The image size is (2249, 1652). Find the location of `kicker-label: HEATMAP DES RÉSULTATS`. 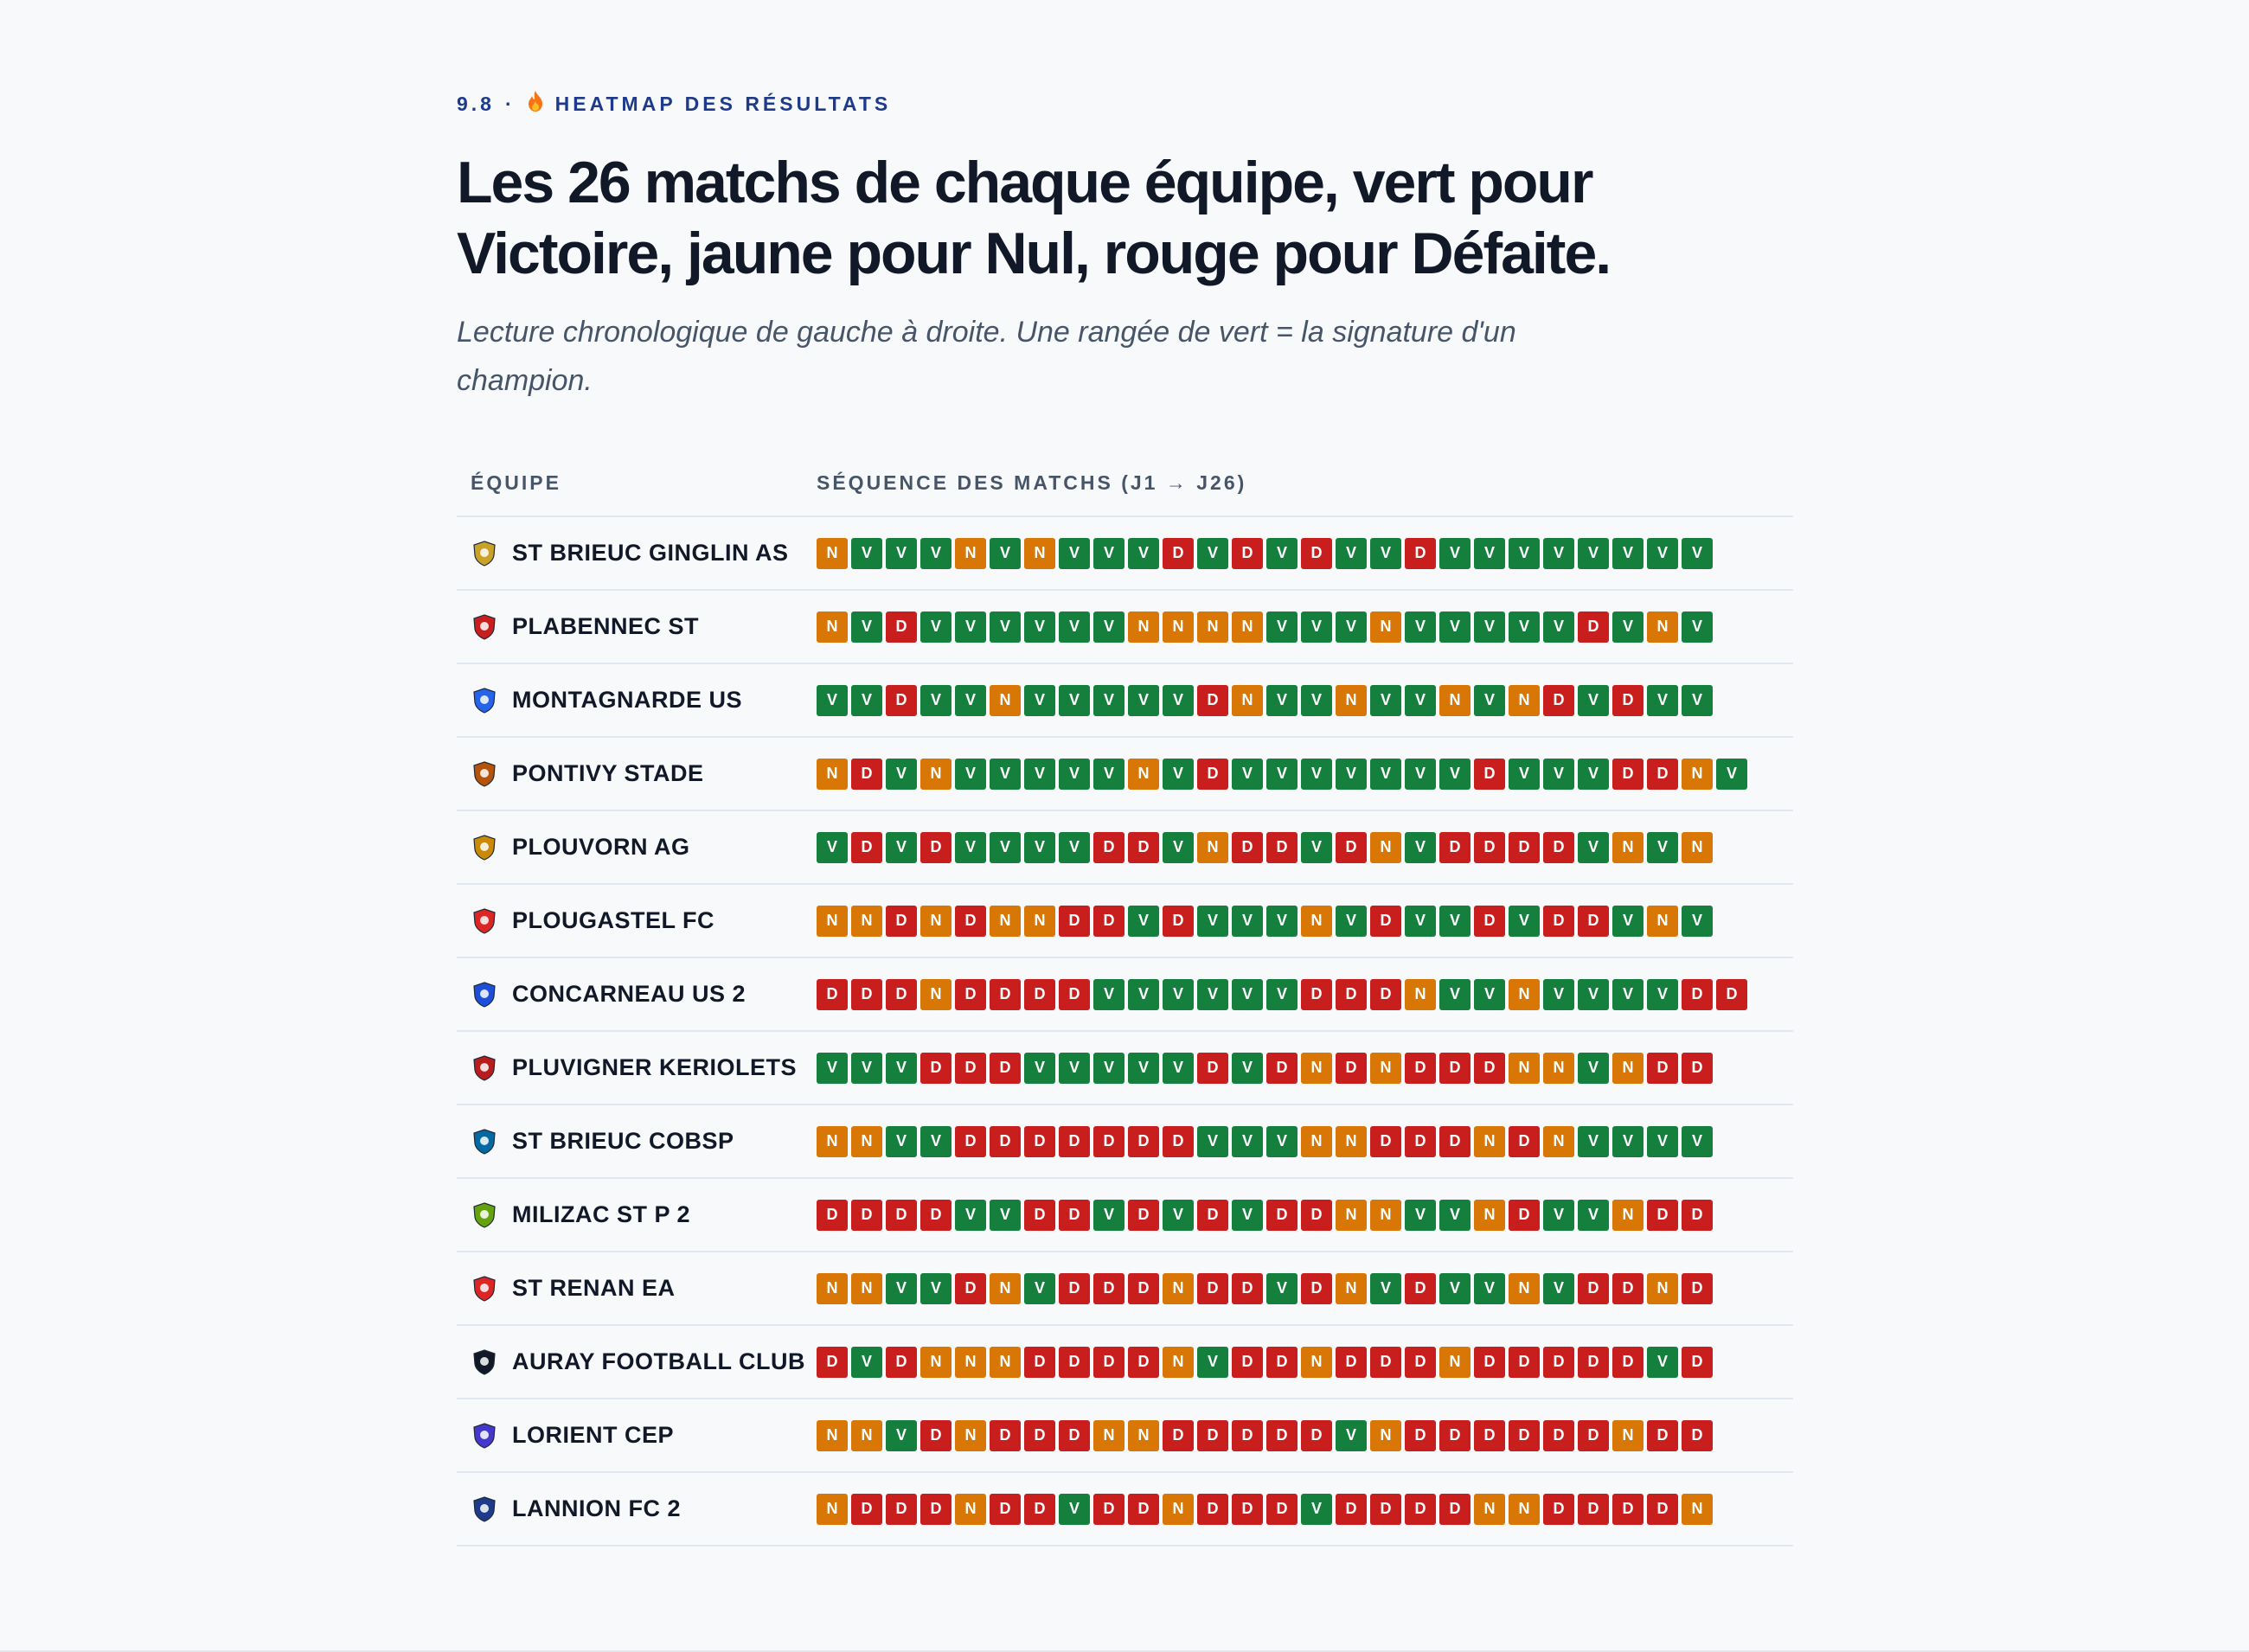

kicker-label: HEATMAP DES RÉSULTATS is located at coordinates (723, 103).